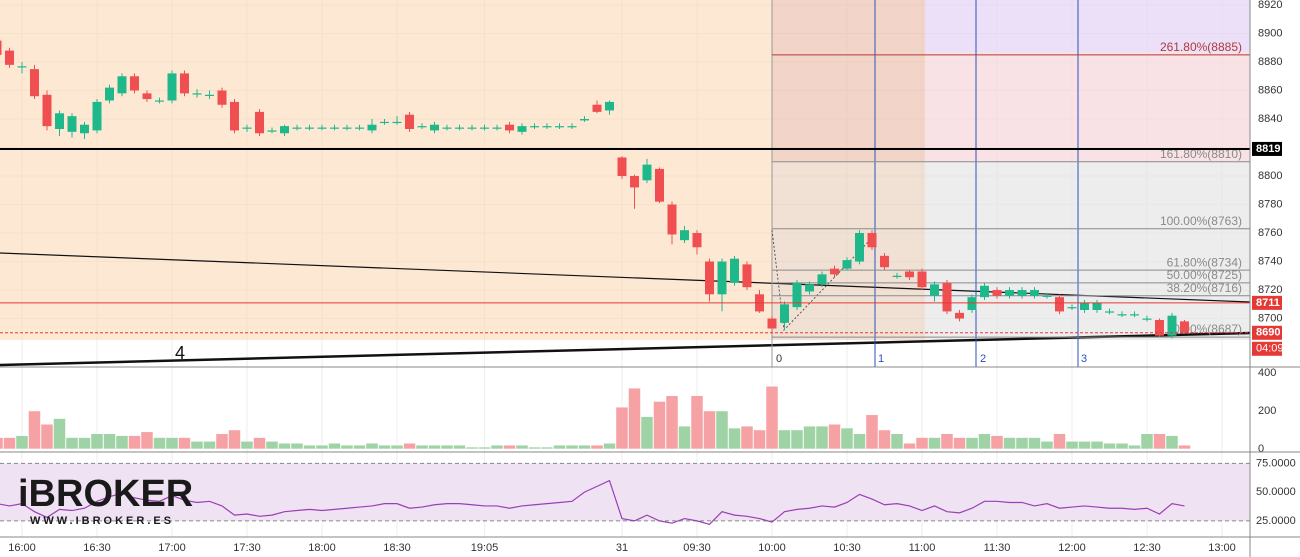  What do you see at coordinates (625, 277) in the screenshot?
I see `trend-line` at bounding box center [625, 277].